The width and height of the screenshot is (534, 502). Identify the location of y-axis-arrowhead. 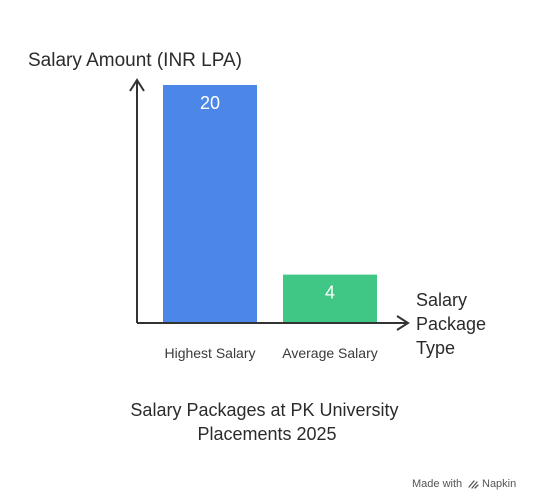
(137, 85).